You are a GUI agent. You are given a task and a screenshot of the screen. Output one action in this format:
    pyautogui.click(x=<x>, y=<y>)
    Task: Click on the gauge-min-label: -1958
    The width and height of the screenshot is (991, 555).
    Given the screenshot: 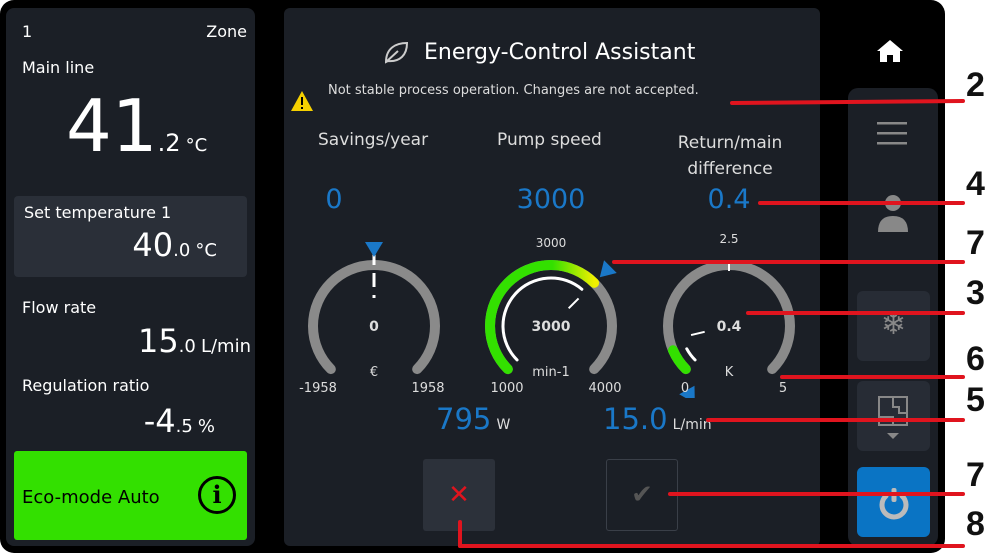 What is the action you would take?
    pyautogui.click(x=318, y=388)
    